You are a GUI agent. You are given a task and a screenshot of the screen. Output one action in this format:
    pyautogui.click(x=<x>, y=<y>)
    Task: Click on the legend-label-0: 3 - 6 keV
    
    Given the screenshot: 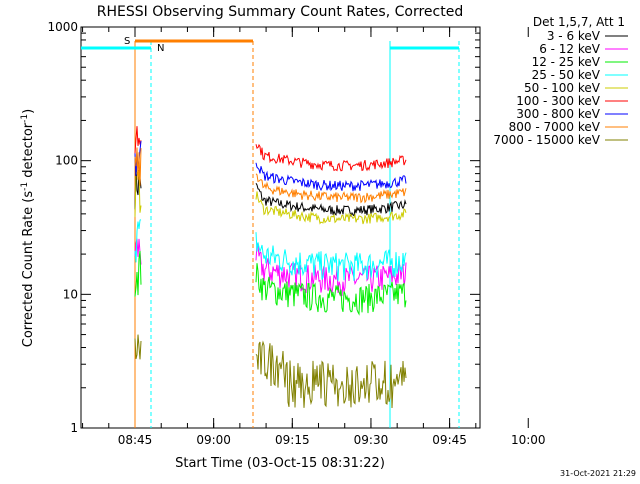 What is the action you would take?
    pyautogui.click(x=574, y=36)
    